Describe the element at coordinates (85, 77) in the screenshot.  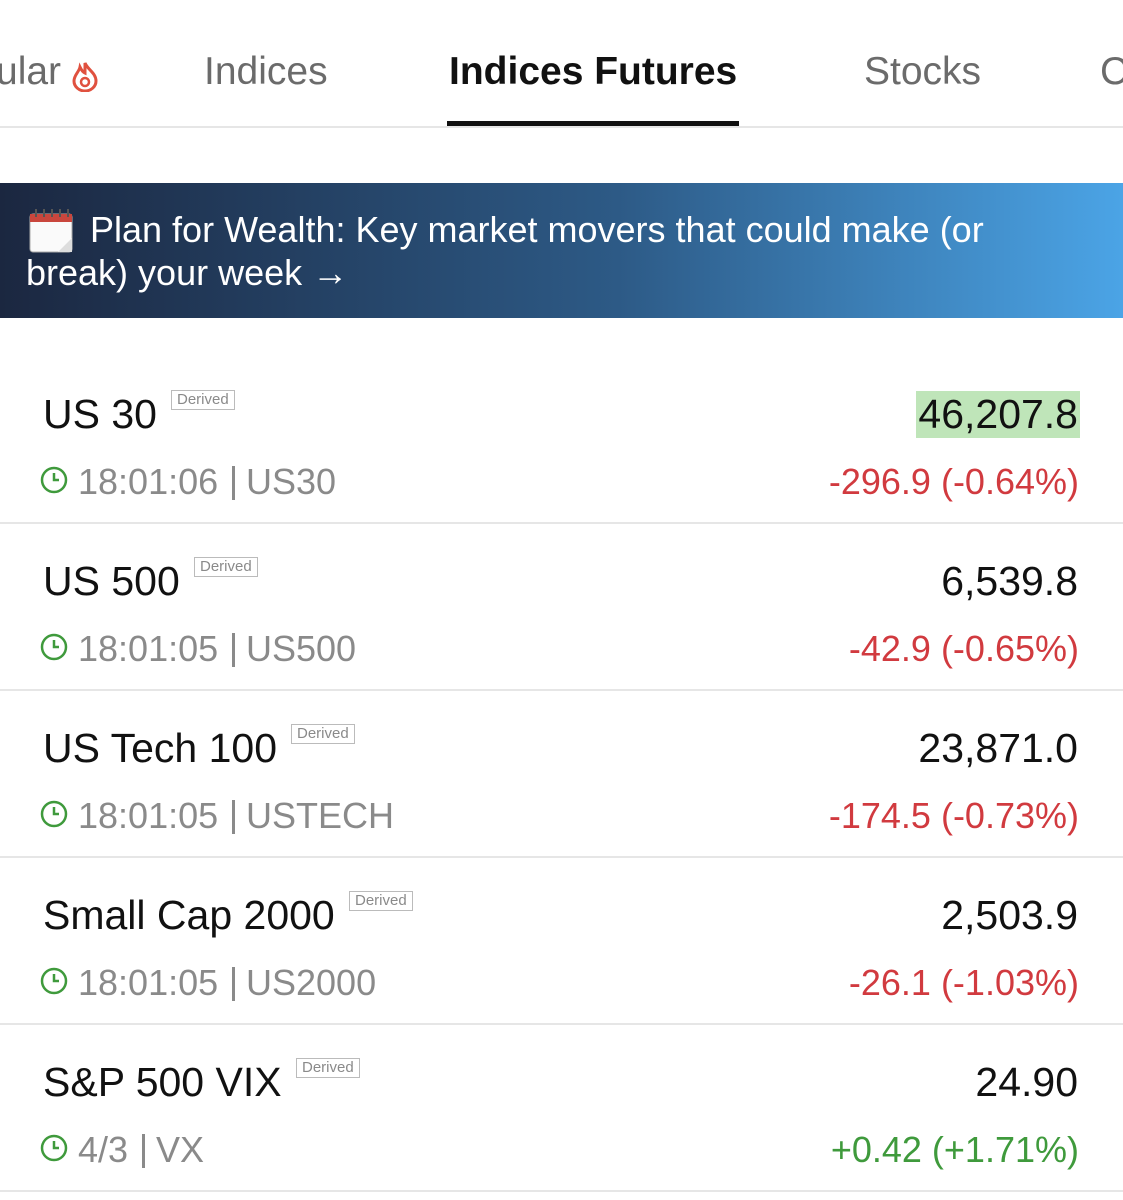
I see `fire-icon` at that location.